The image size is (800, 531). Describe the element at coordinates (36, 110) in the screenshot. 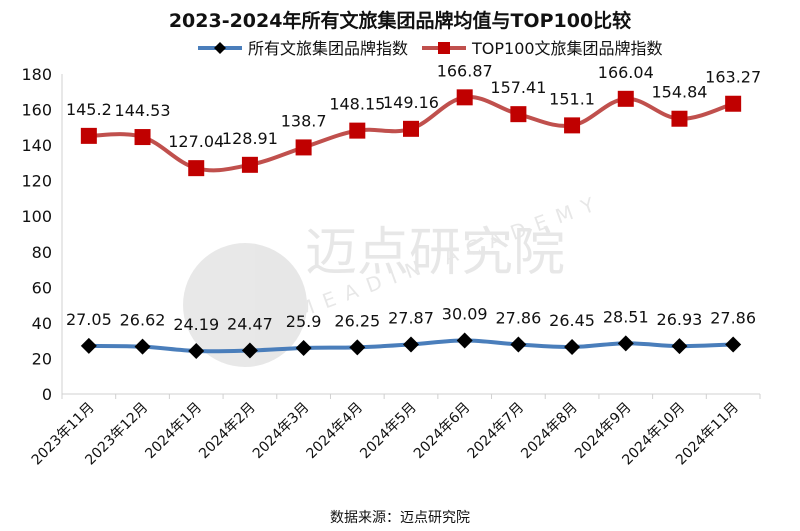

I see `y-tick-label: 160` at that location.